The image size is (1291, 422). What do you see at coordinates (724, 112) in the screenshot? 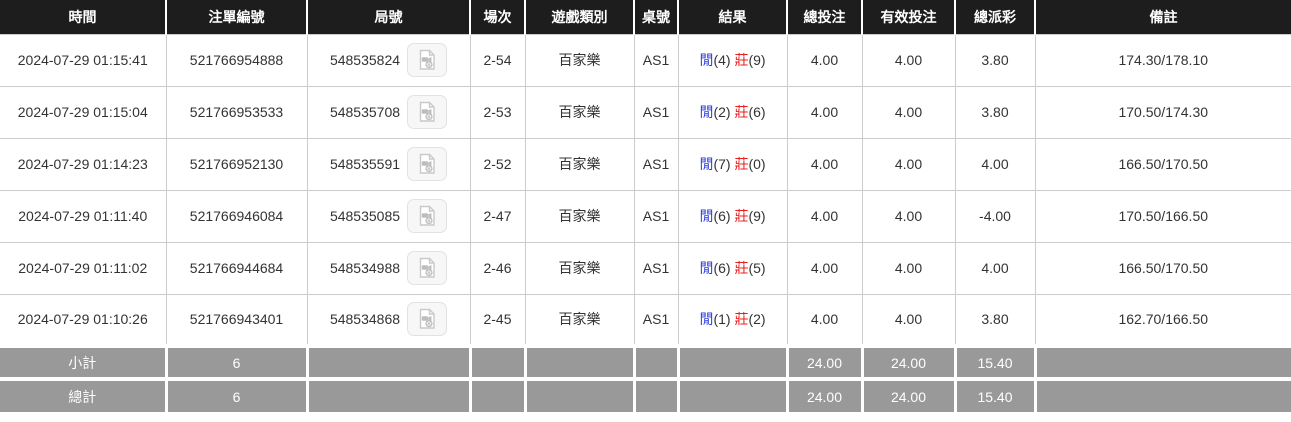
I see `result-player-score: (2)` at bounding box center [724, 112].